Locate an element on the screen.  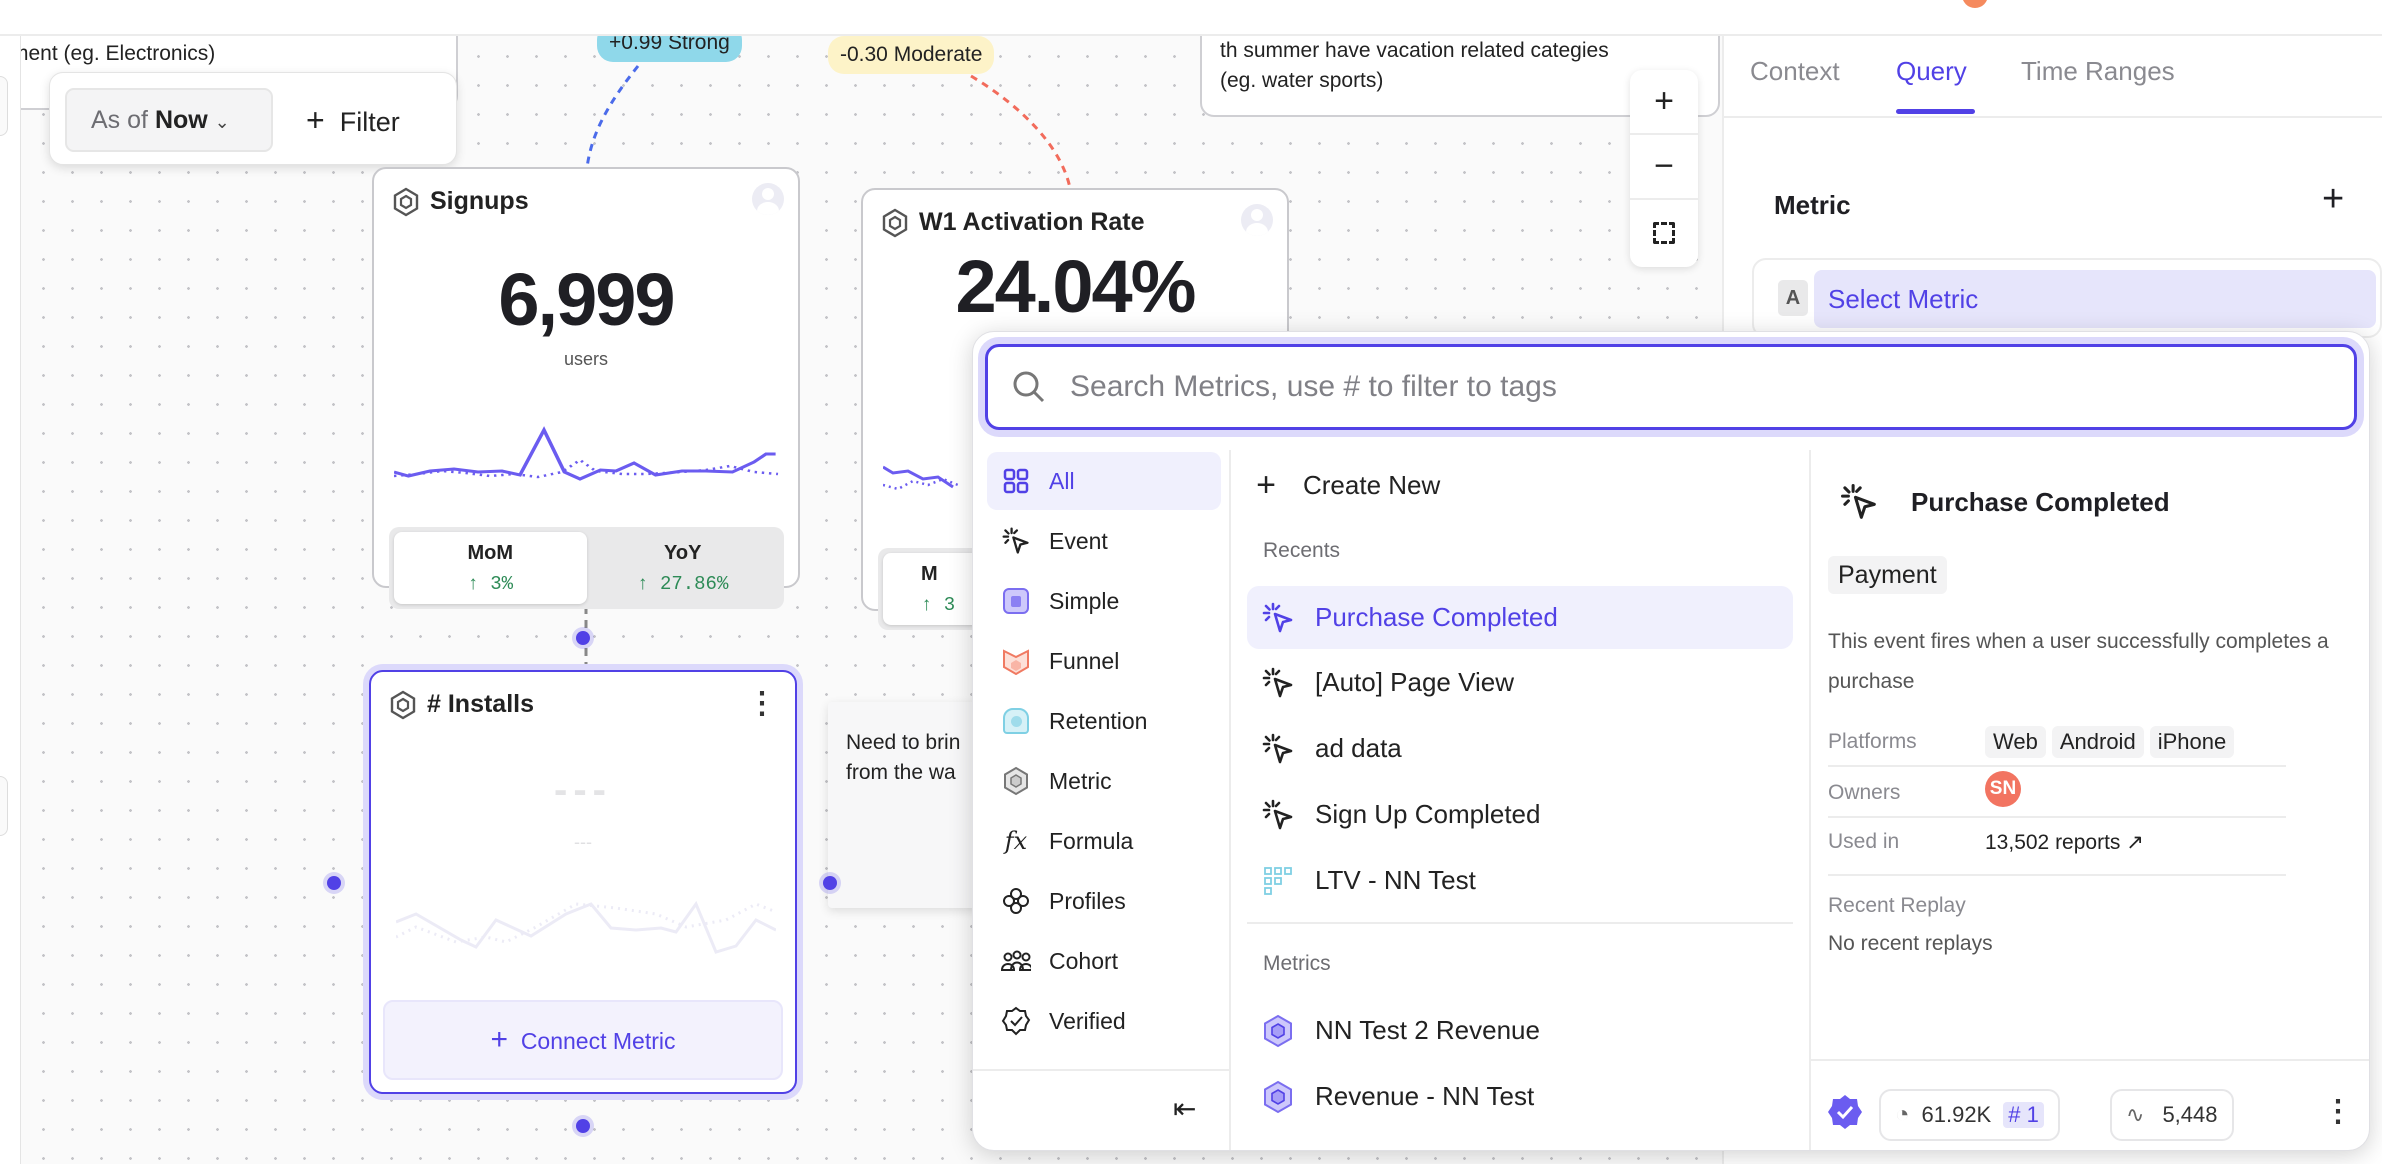
as-of-value: Now is located at coordinates (181, 120).